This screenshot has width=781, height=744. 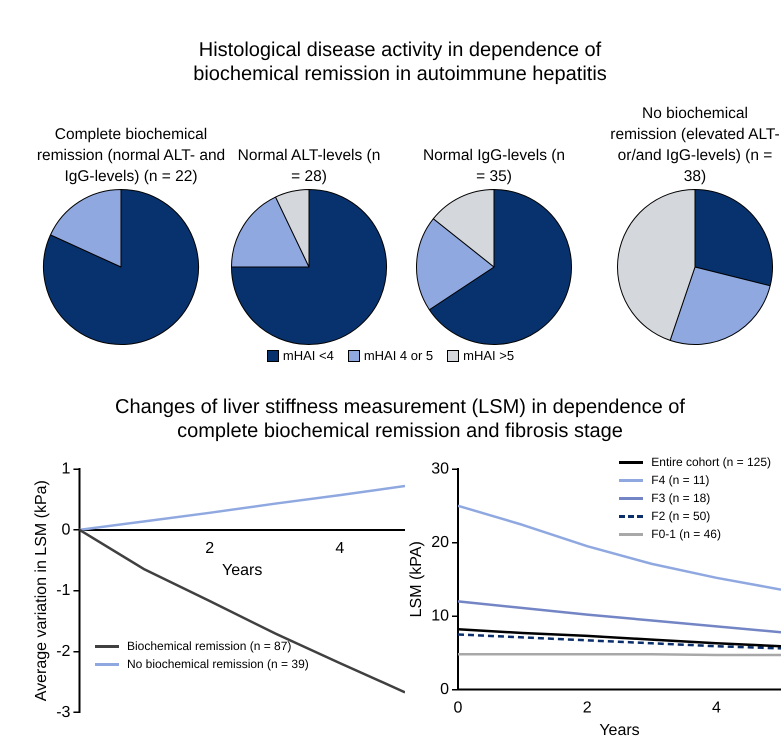 What do you see at coordinates (619, 641) in the screenshot?
I see `line-series` at bounding box center [619, 641].